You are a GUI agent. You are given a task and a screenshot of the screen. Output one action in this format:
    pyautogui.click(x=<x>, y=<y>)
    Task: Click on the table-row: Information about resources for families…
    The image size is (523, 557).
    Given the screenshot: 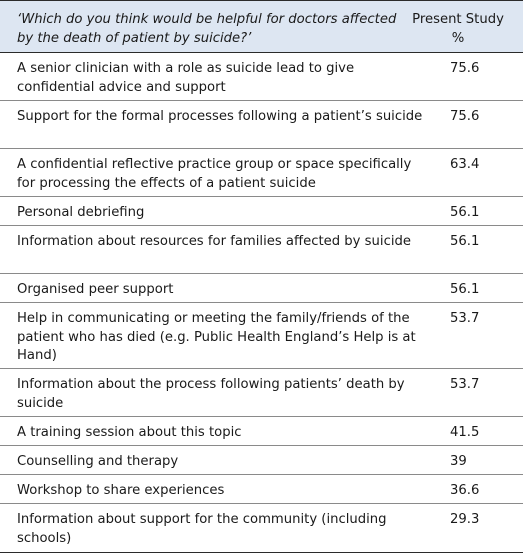 What is the action you would take?
    pyautogui.click(x=261, y=250)
    